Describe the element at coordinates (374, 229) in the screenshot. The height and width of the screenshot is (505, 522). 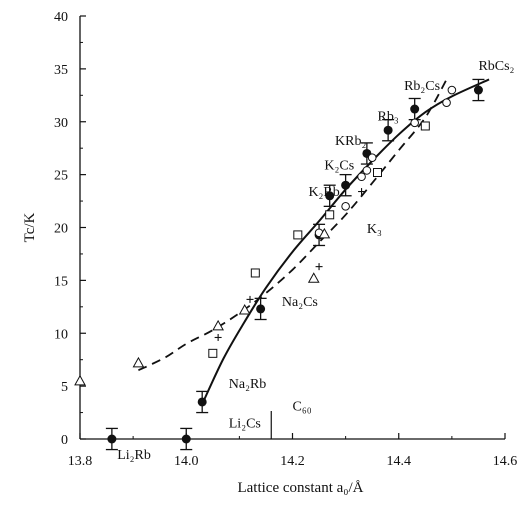
I see `compound-label: K₃` at that location.